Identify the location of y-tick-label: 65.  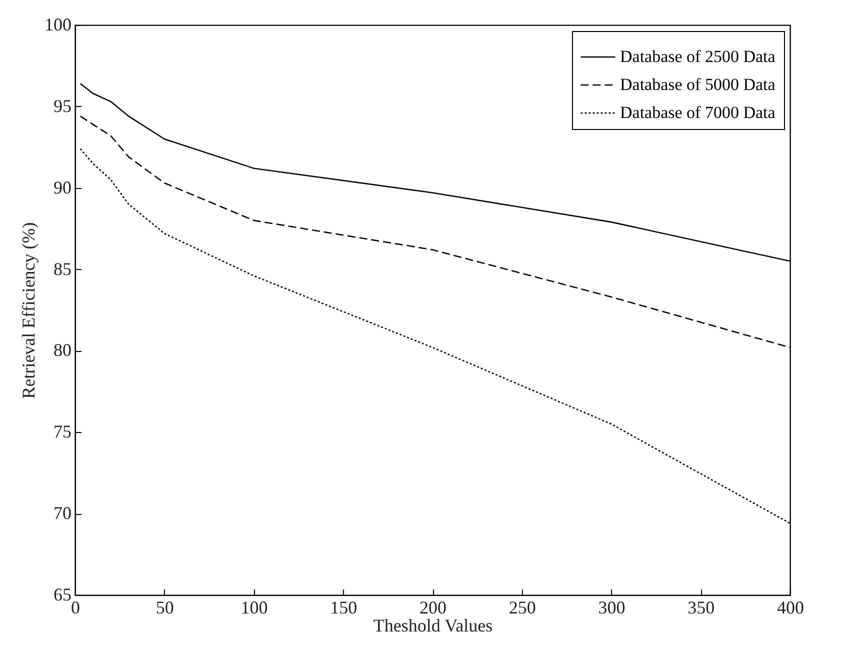
(63, 594).